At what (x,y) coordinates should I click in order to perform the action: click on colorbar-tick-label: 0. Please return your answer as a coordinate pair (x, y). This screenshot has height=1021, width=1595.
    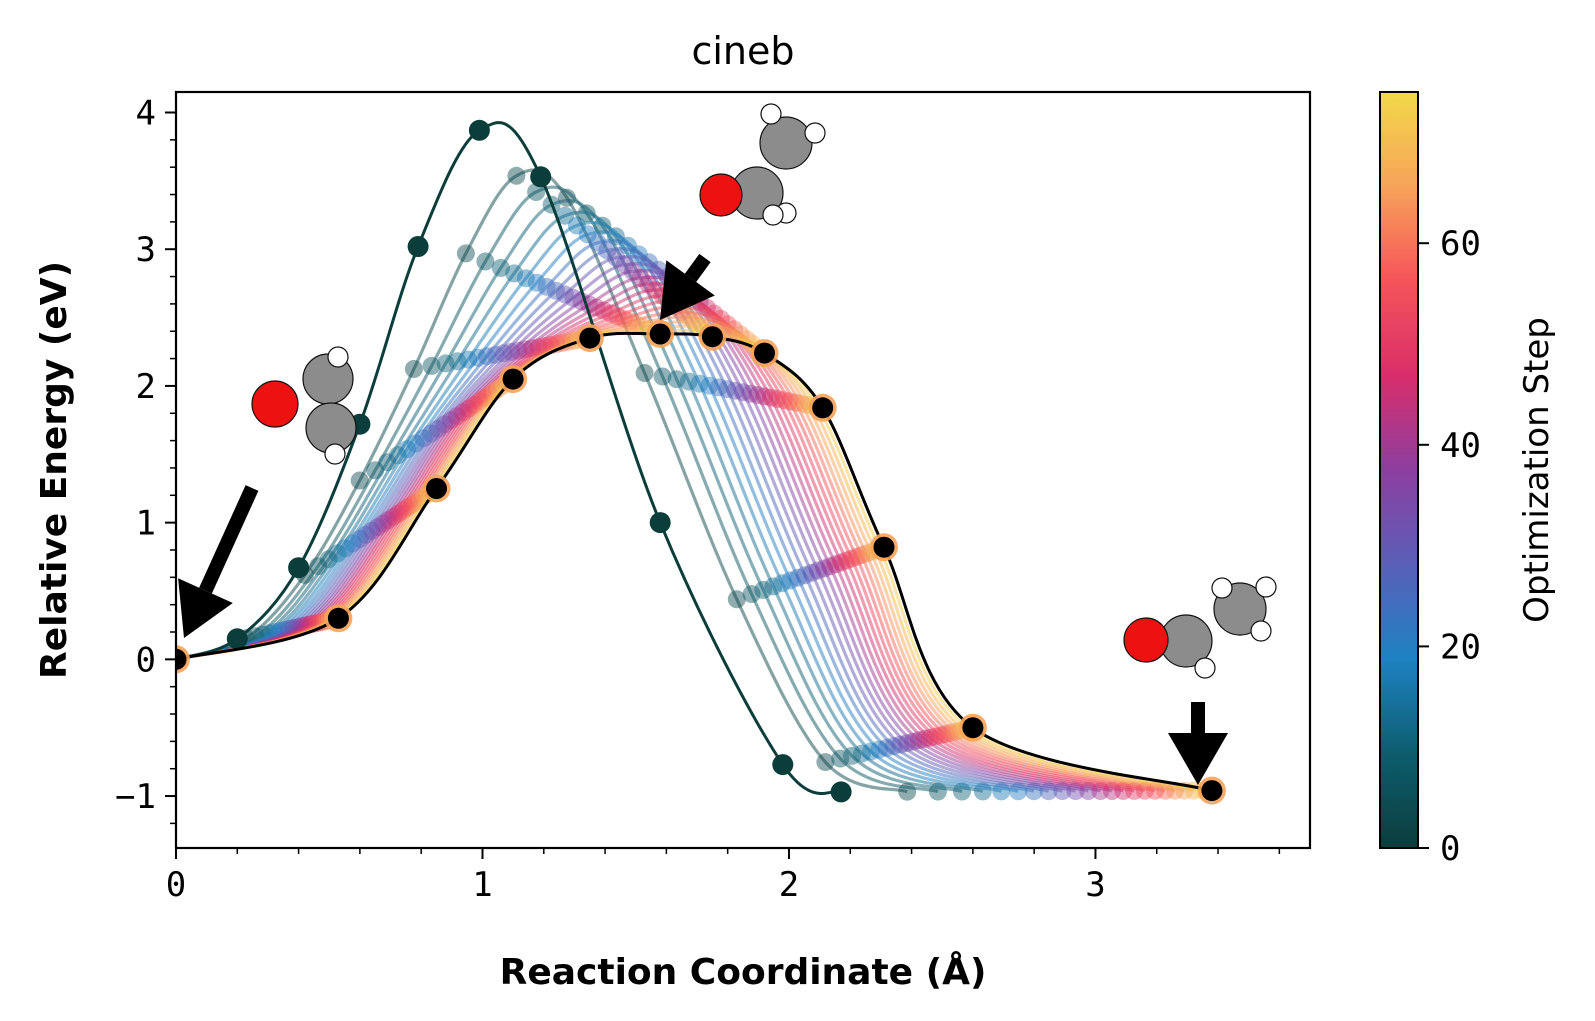
    Looking at the image, I should click on (1450, 849).